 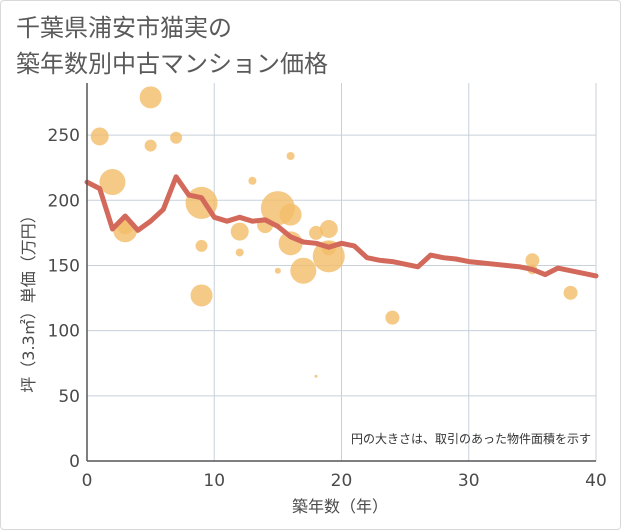 I want to click on size-note: 円の大きさは、取引のあった物件面積を示す, so click(x=471, y=438).